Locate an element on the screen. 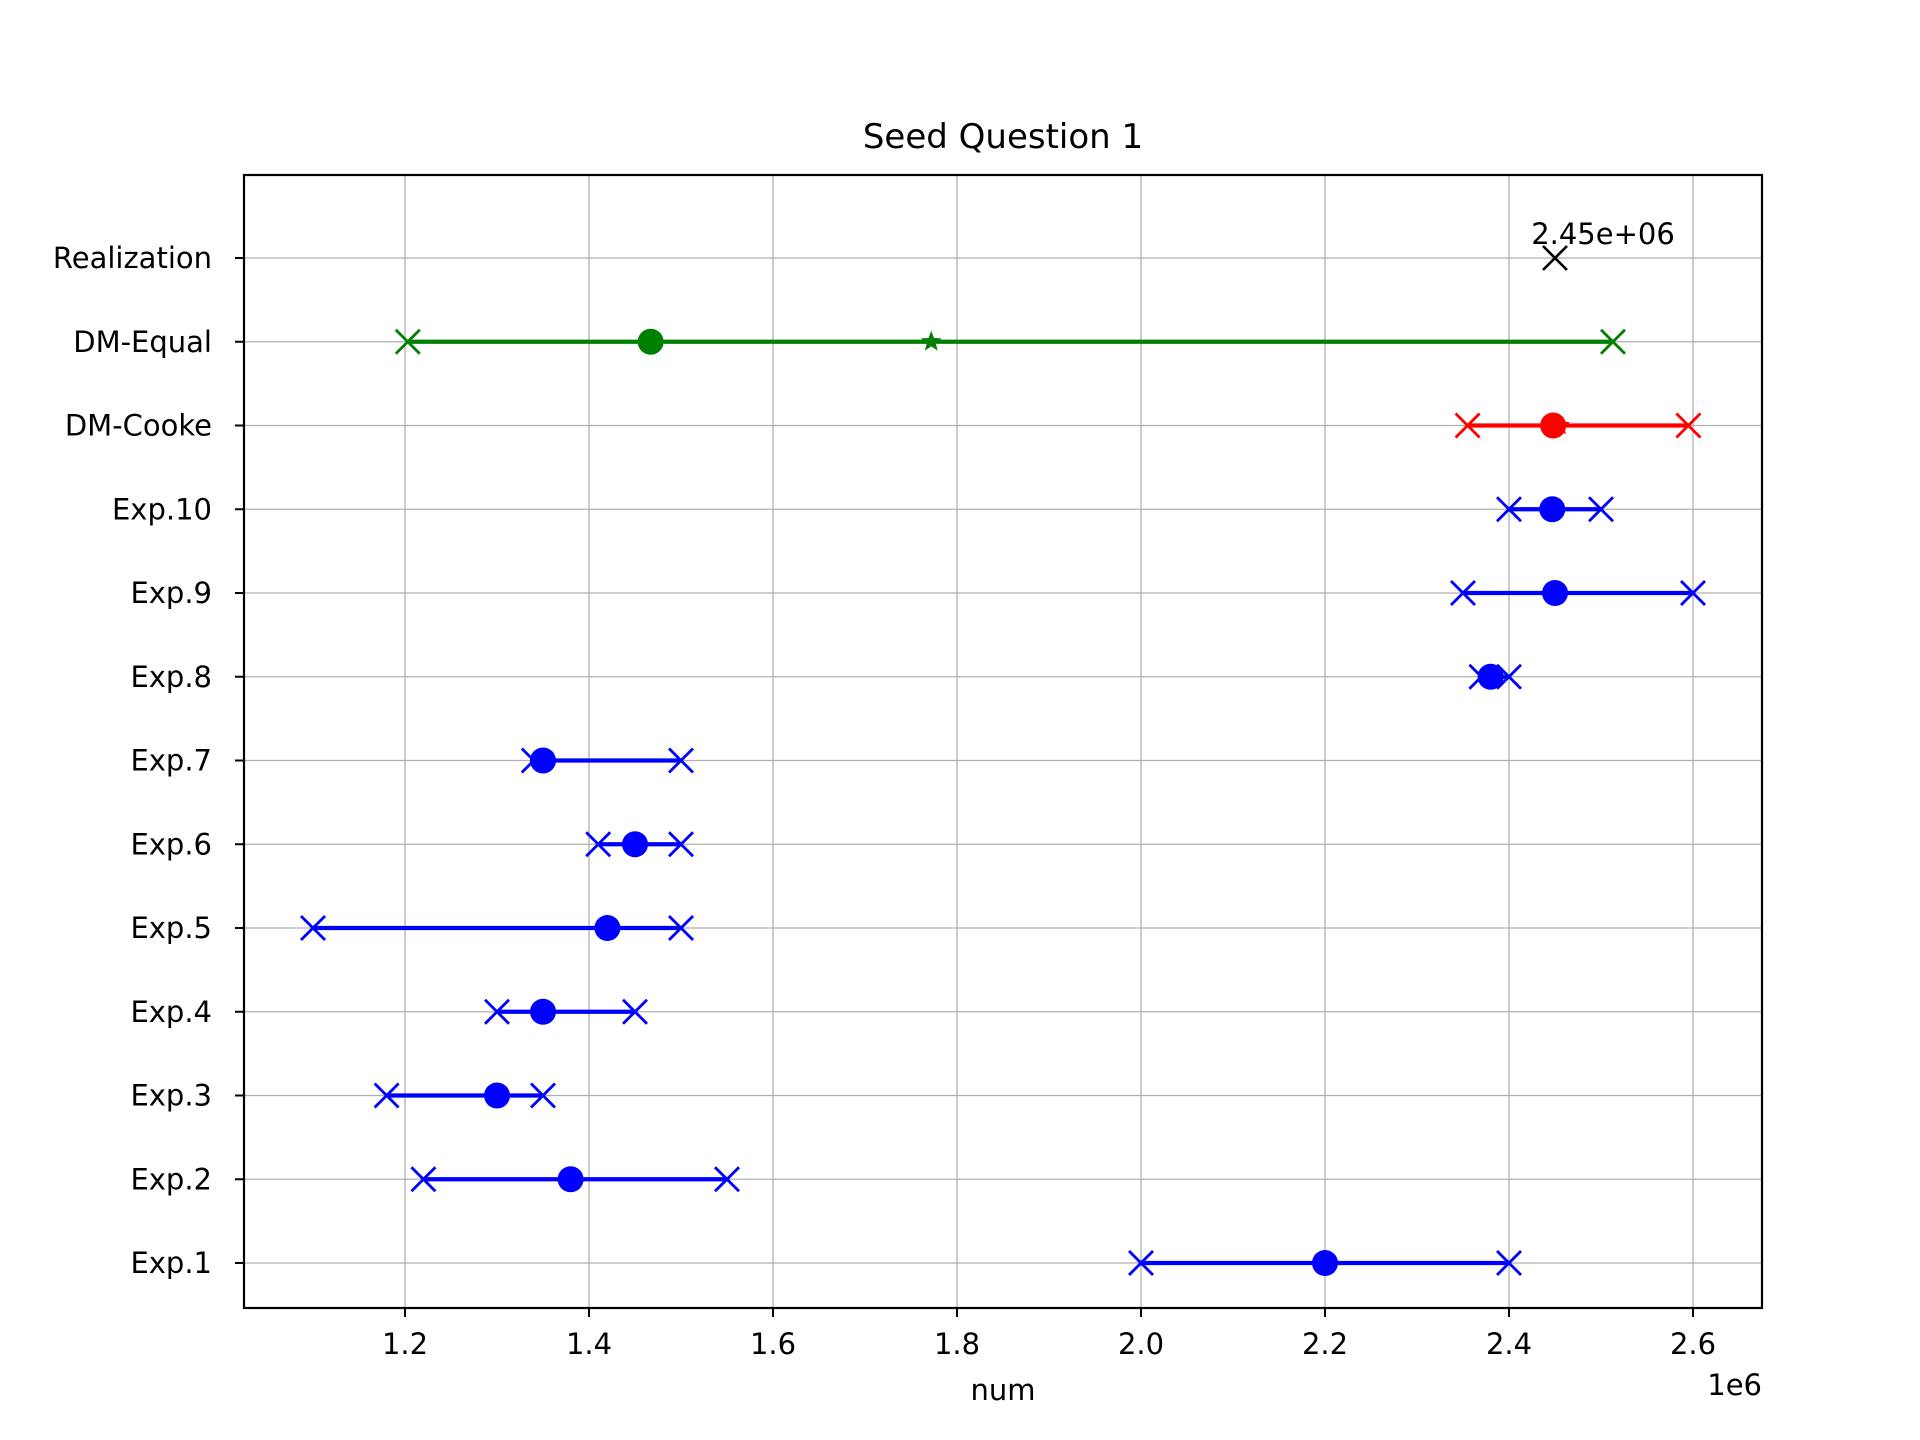  y-tick-label: Realization is located at coordinates (132, 258).